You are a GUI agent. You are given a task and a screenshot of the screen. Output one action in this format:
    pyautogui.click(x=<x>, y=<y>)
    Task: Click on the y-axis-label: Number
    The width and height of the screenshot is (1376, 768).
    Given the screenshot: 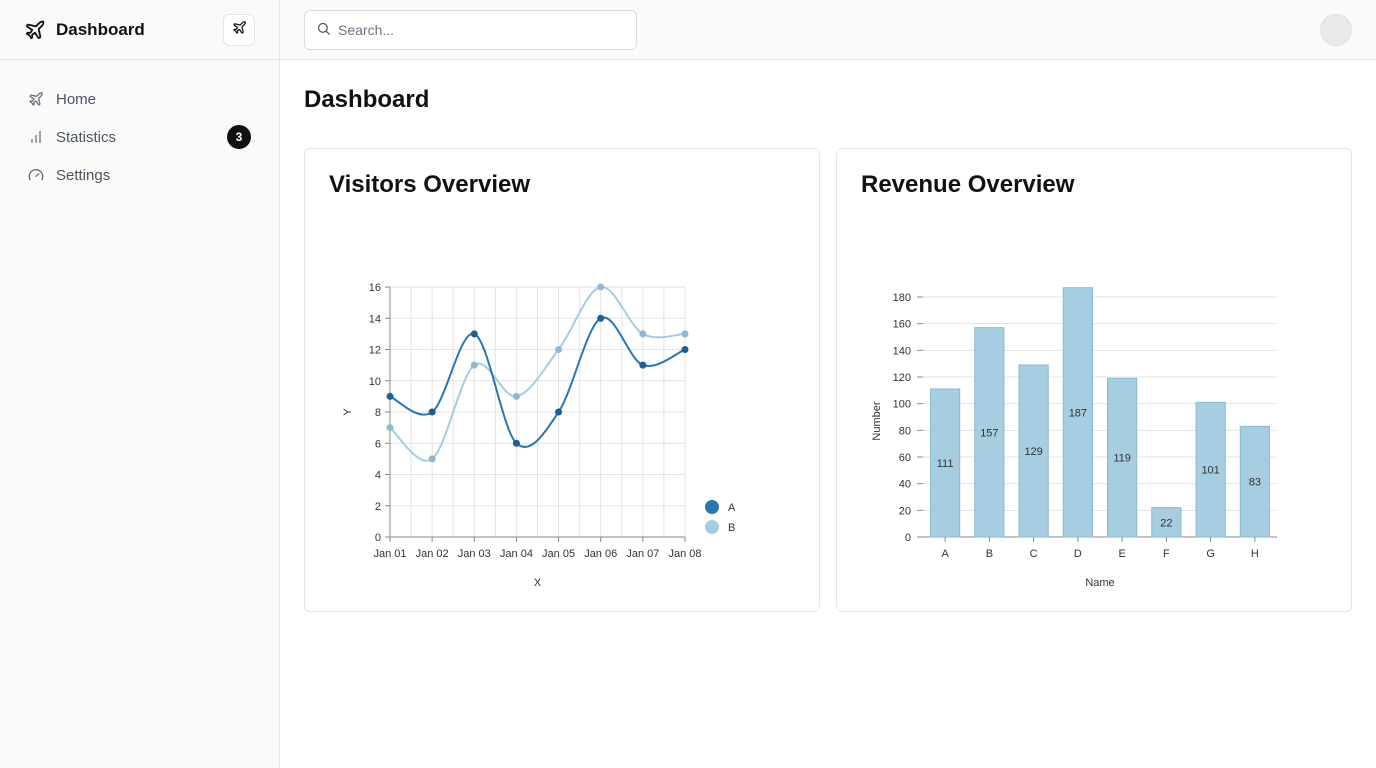 What is the action you would take?
    pyautogui.click(x=877, y=420)
    